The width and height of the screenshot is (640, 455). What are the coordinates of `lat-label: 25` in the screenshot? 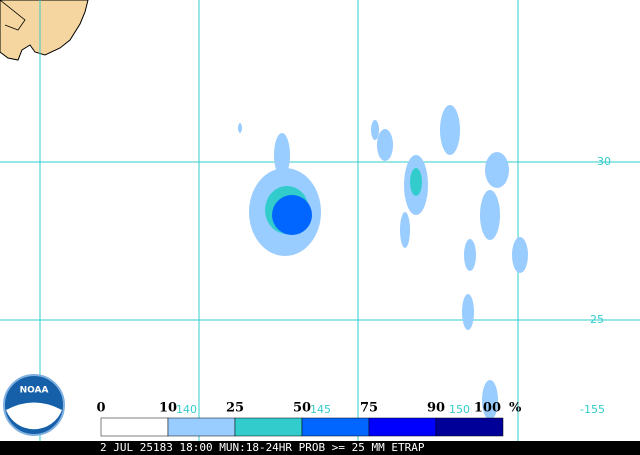 It's located at (597, 319).